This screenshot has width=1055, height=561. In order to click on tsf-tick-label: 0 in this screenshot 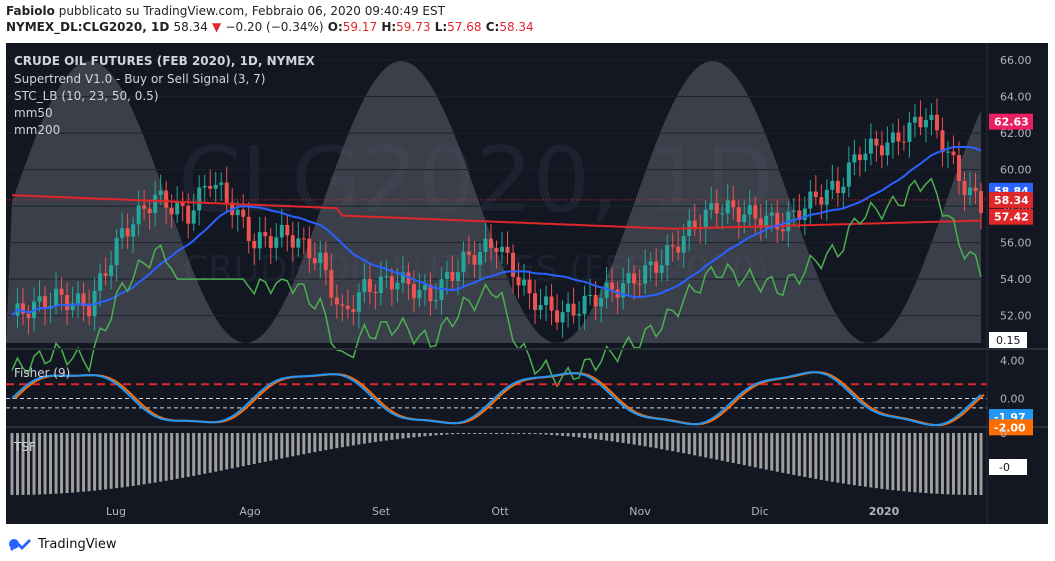, I will do `click(1003, 433)`.